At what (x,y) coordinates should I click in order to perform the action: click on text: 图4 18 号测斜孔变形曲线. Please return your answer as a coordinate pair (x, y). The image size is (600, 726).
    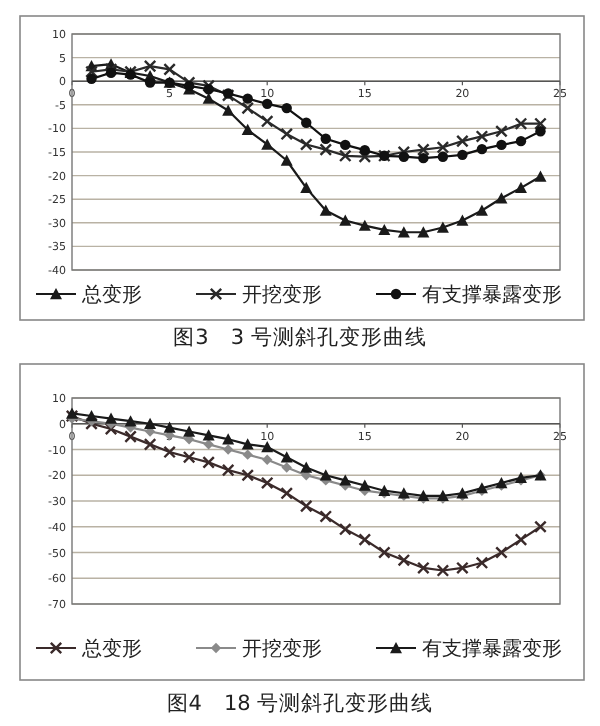
    Looking at the image, I should click on (300, 703).